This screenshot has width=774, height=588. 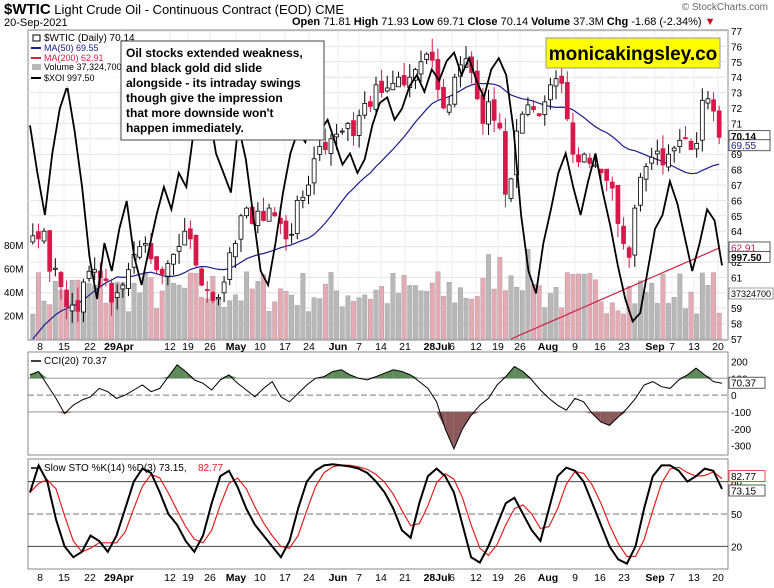 What do you see at coordinates (381, 347) in the screenshot?
I see `x-tick-label-price: 14` at bounding box center [381, 347].